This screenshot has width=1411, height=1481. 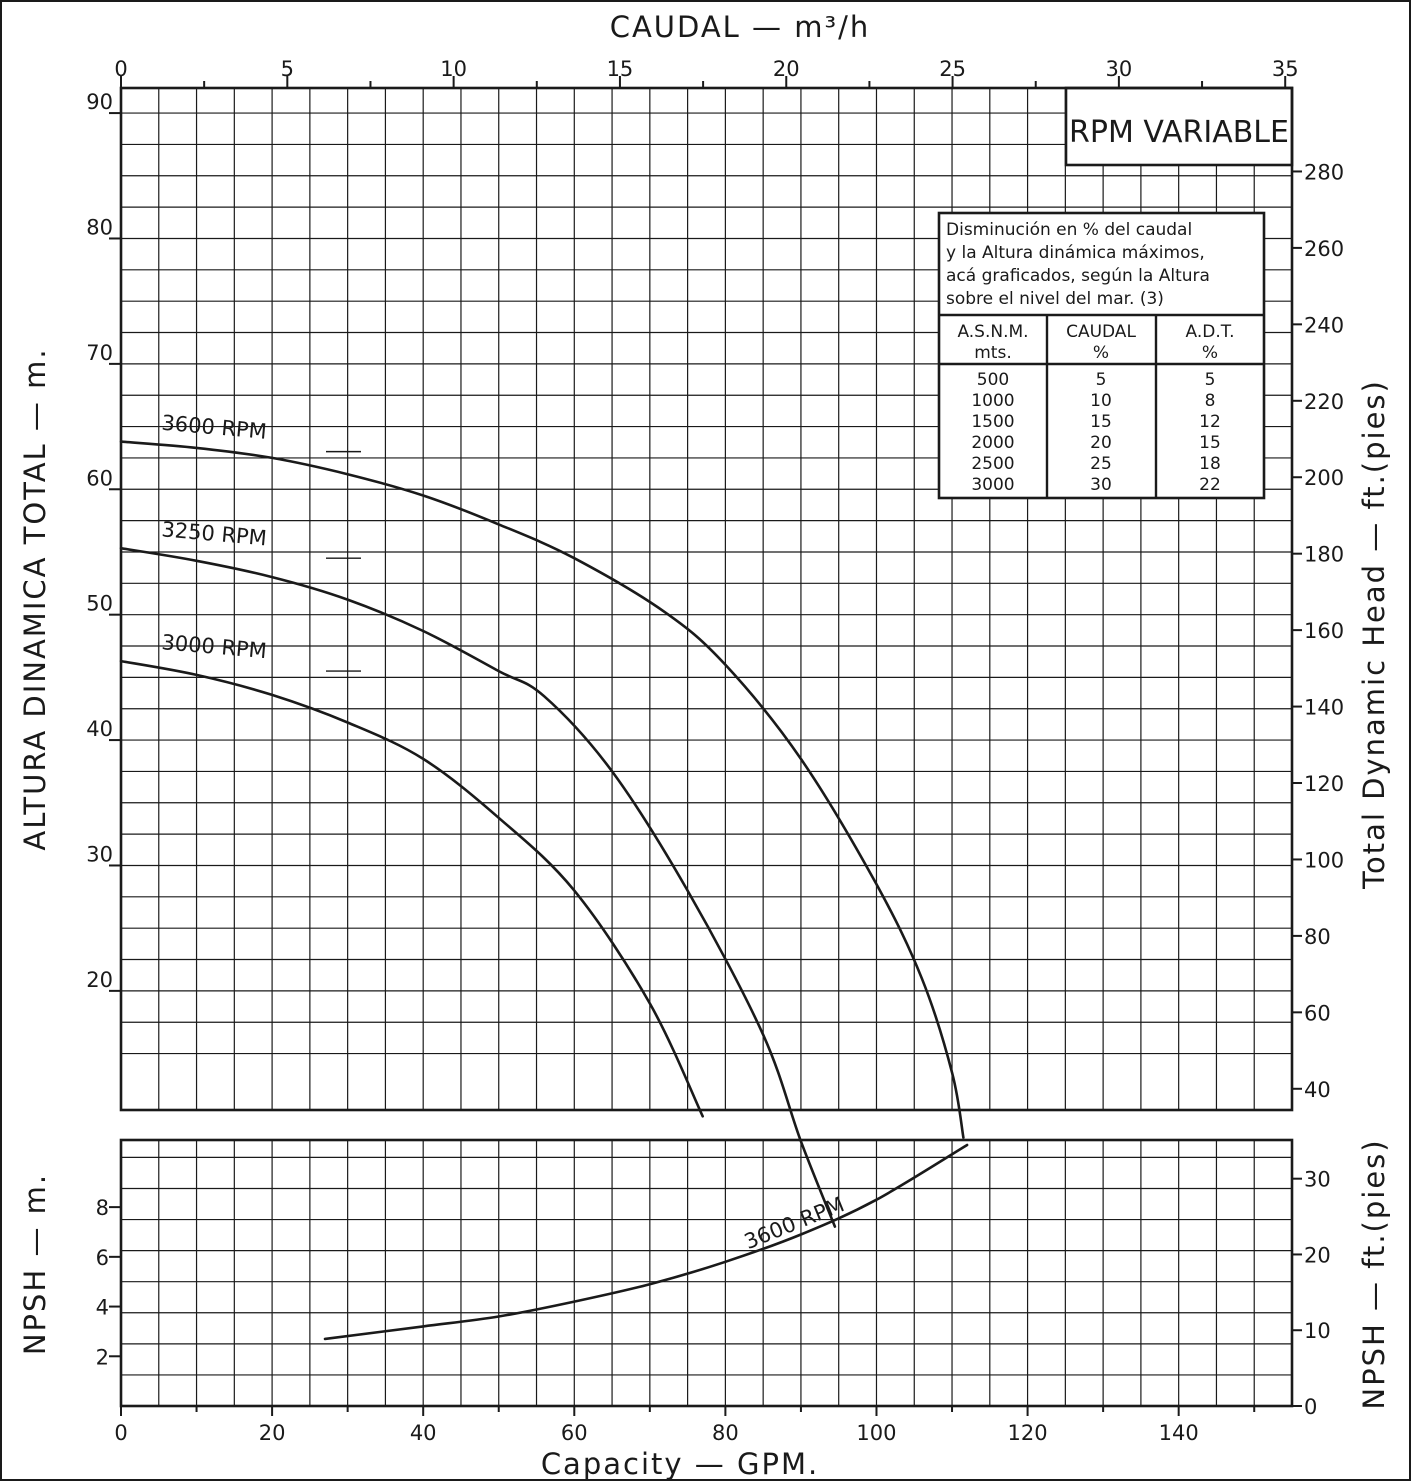 I want to click on rpm-variable-label: RPM VARIABLE, so click(x=1179, y=132).